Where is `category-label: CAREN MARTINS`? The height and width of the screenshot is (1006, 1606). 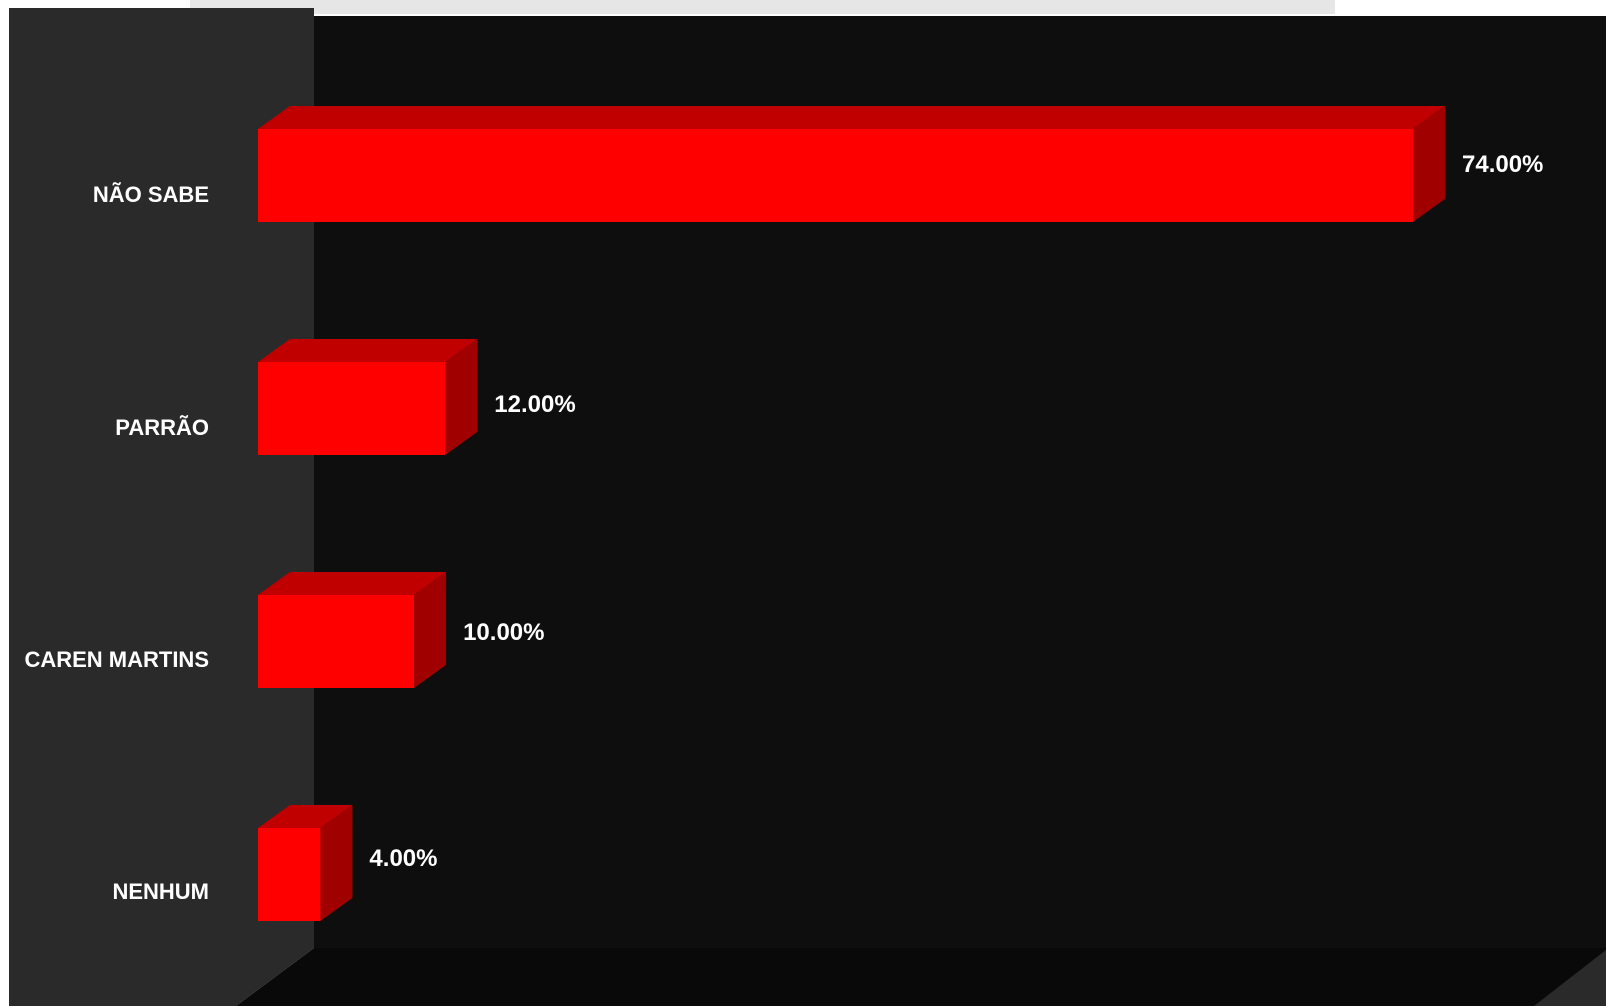 category-label: CAREN MARTINS is located at coordinates (116, 659).